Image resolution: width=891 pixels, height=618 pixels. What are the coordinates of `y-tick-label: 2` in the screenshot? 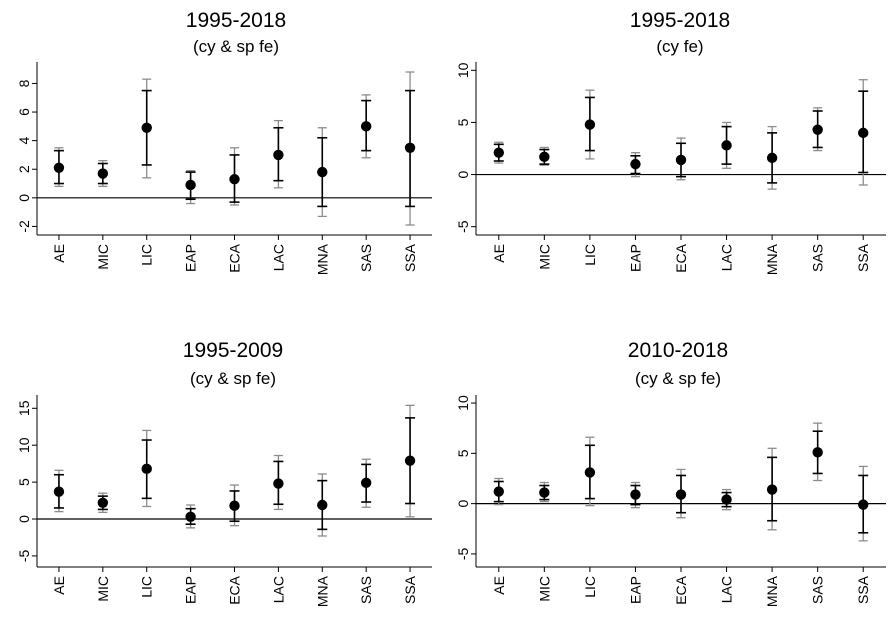 It's located at (24, 169).